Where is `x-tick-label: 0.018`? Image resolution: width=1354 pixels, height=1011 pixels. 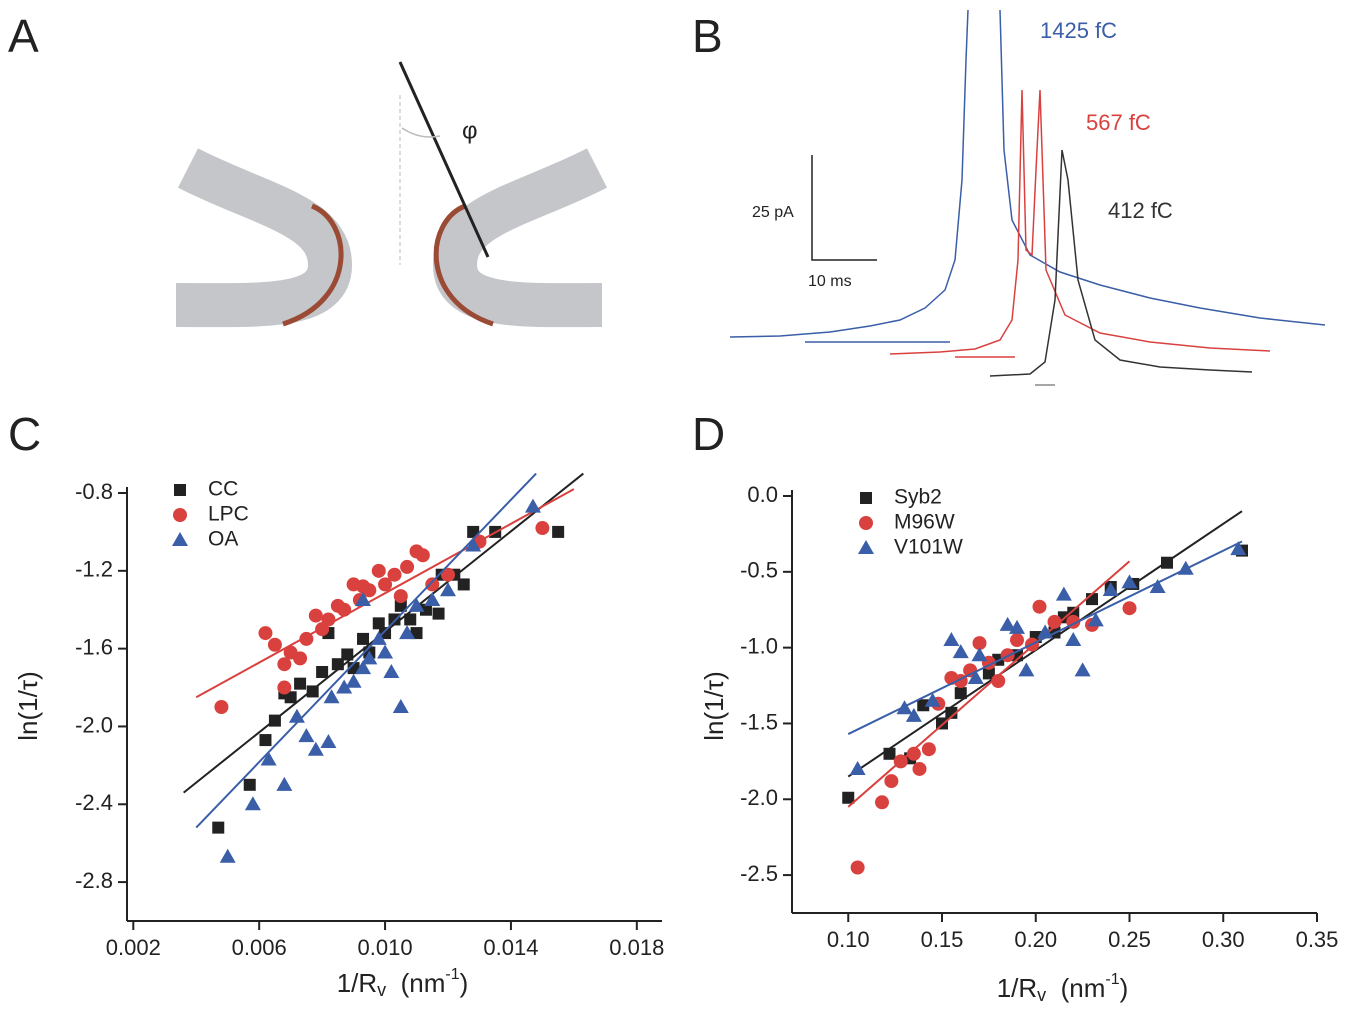
x-tick-label: 0.018 is located at coordinates (636, 947).